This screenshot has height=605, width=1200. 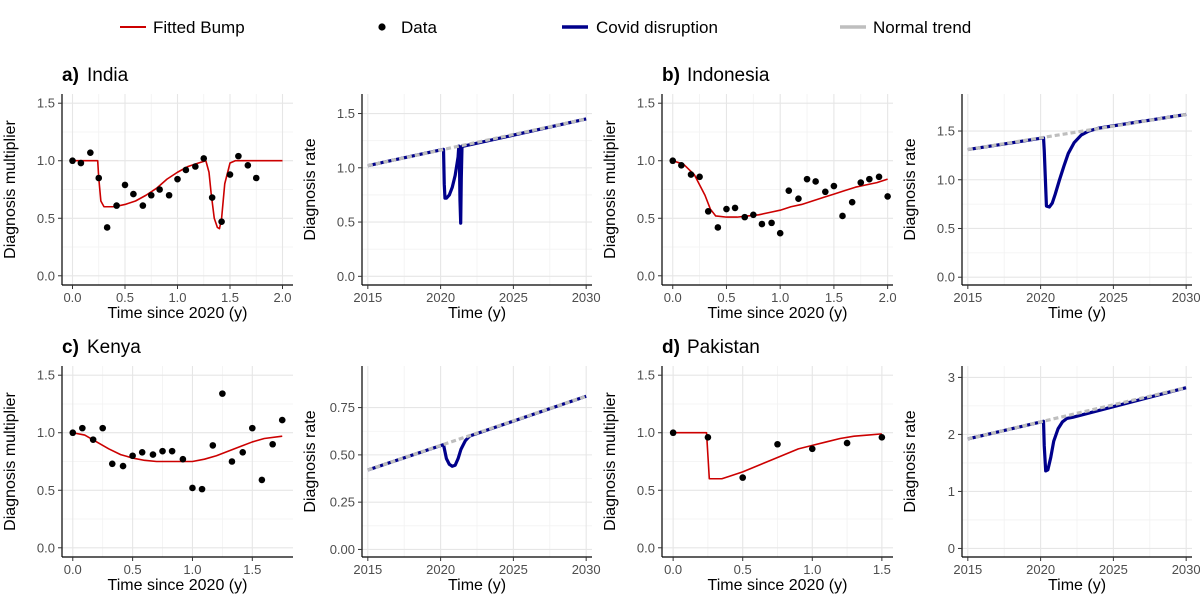 I want to click on panel-tag: b), so click(x=671, y=75).